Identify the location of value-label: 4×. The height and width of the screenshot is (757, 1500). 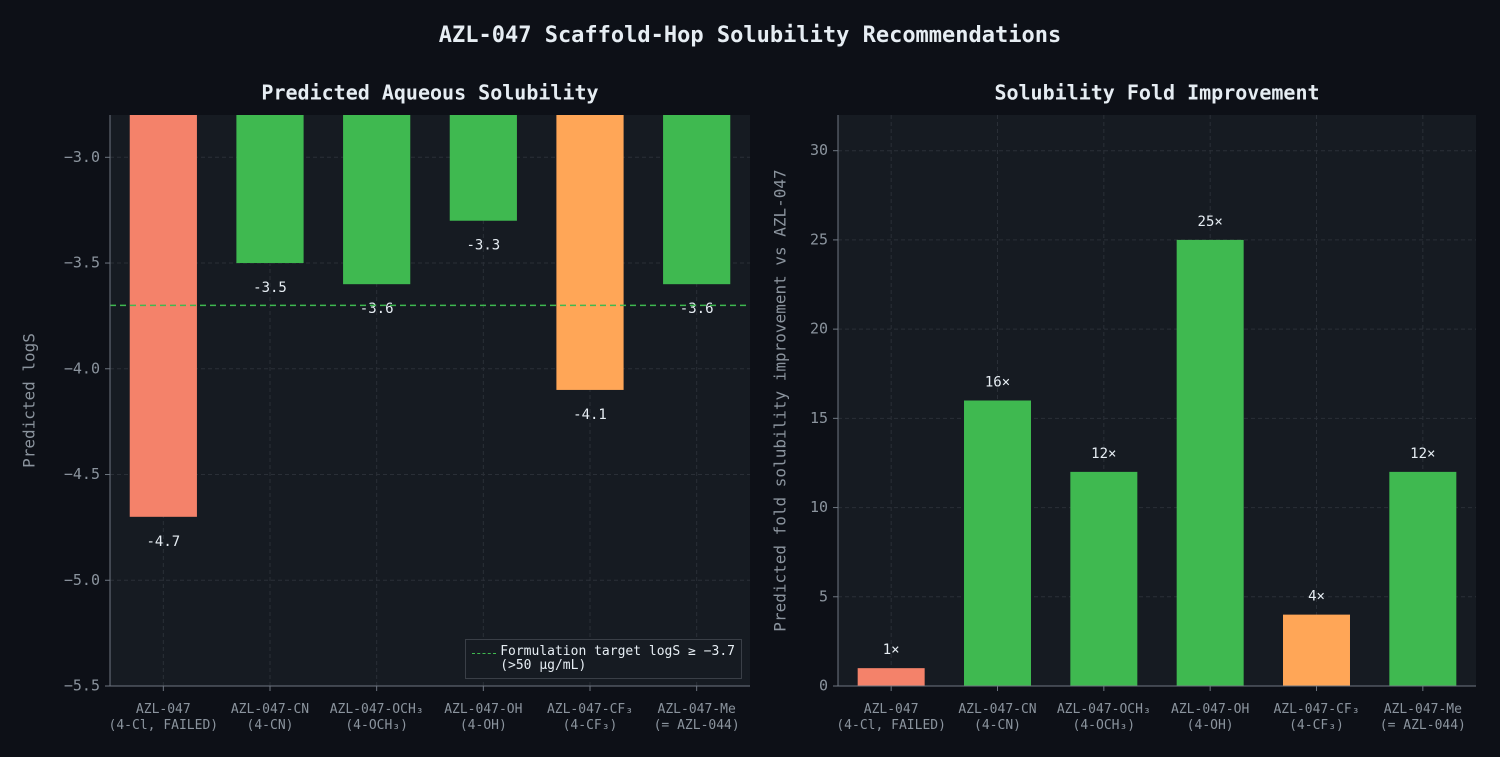
(1316, 597).